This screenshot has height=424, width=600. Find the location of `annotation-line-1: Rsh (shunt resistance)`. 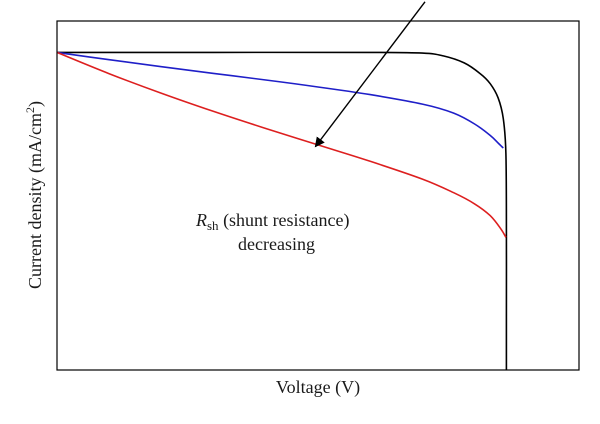

annotation-line-1: Rsh (shunt resistance) is located at coordinates (272, 221).